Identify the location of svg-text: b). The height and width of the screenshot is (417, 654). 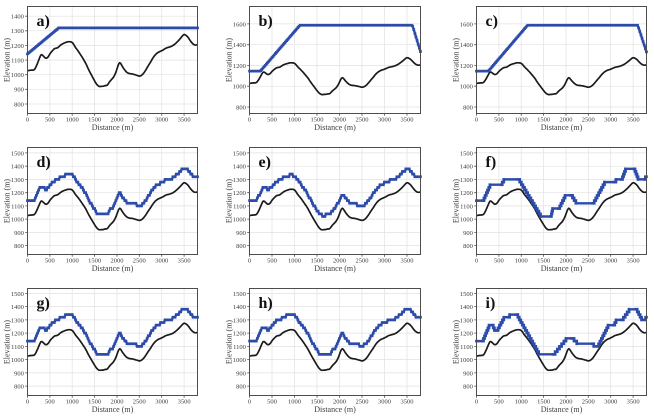
(266, 21).